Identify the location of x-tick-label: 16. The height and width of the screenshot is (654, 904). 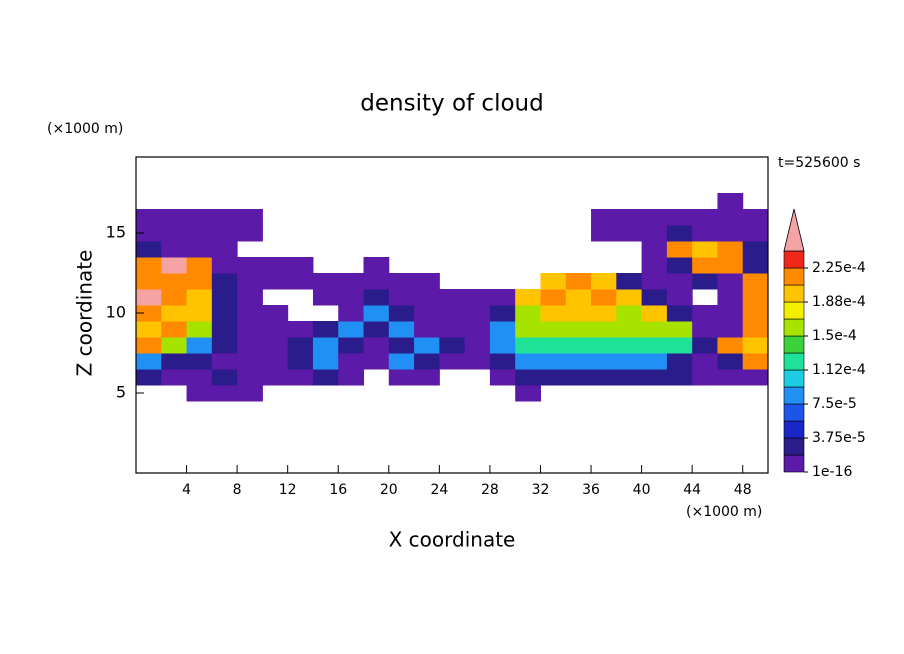
(338, 490).